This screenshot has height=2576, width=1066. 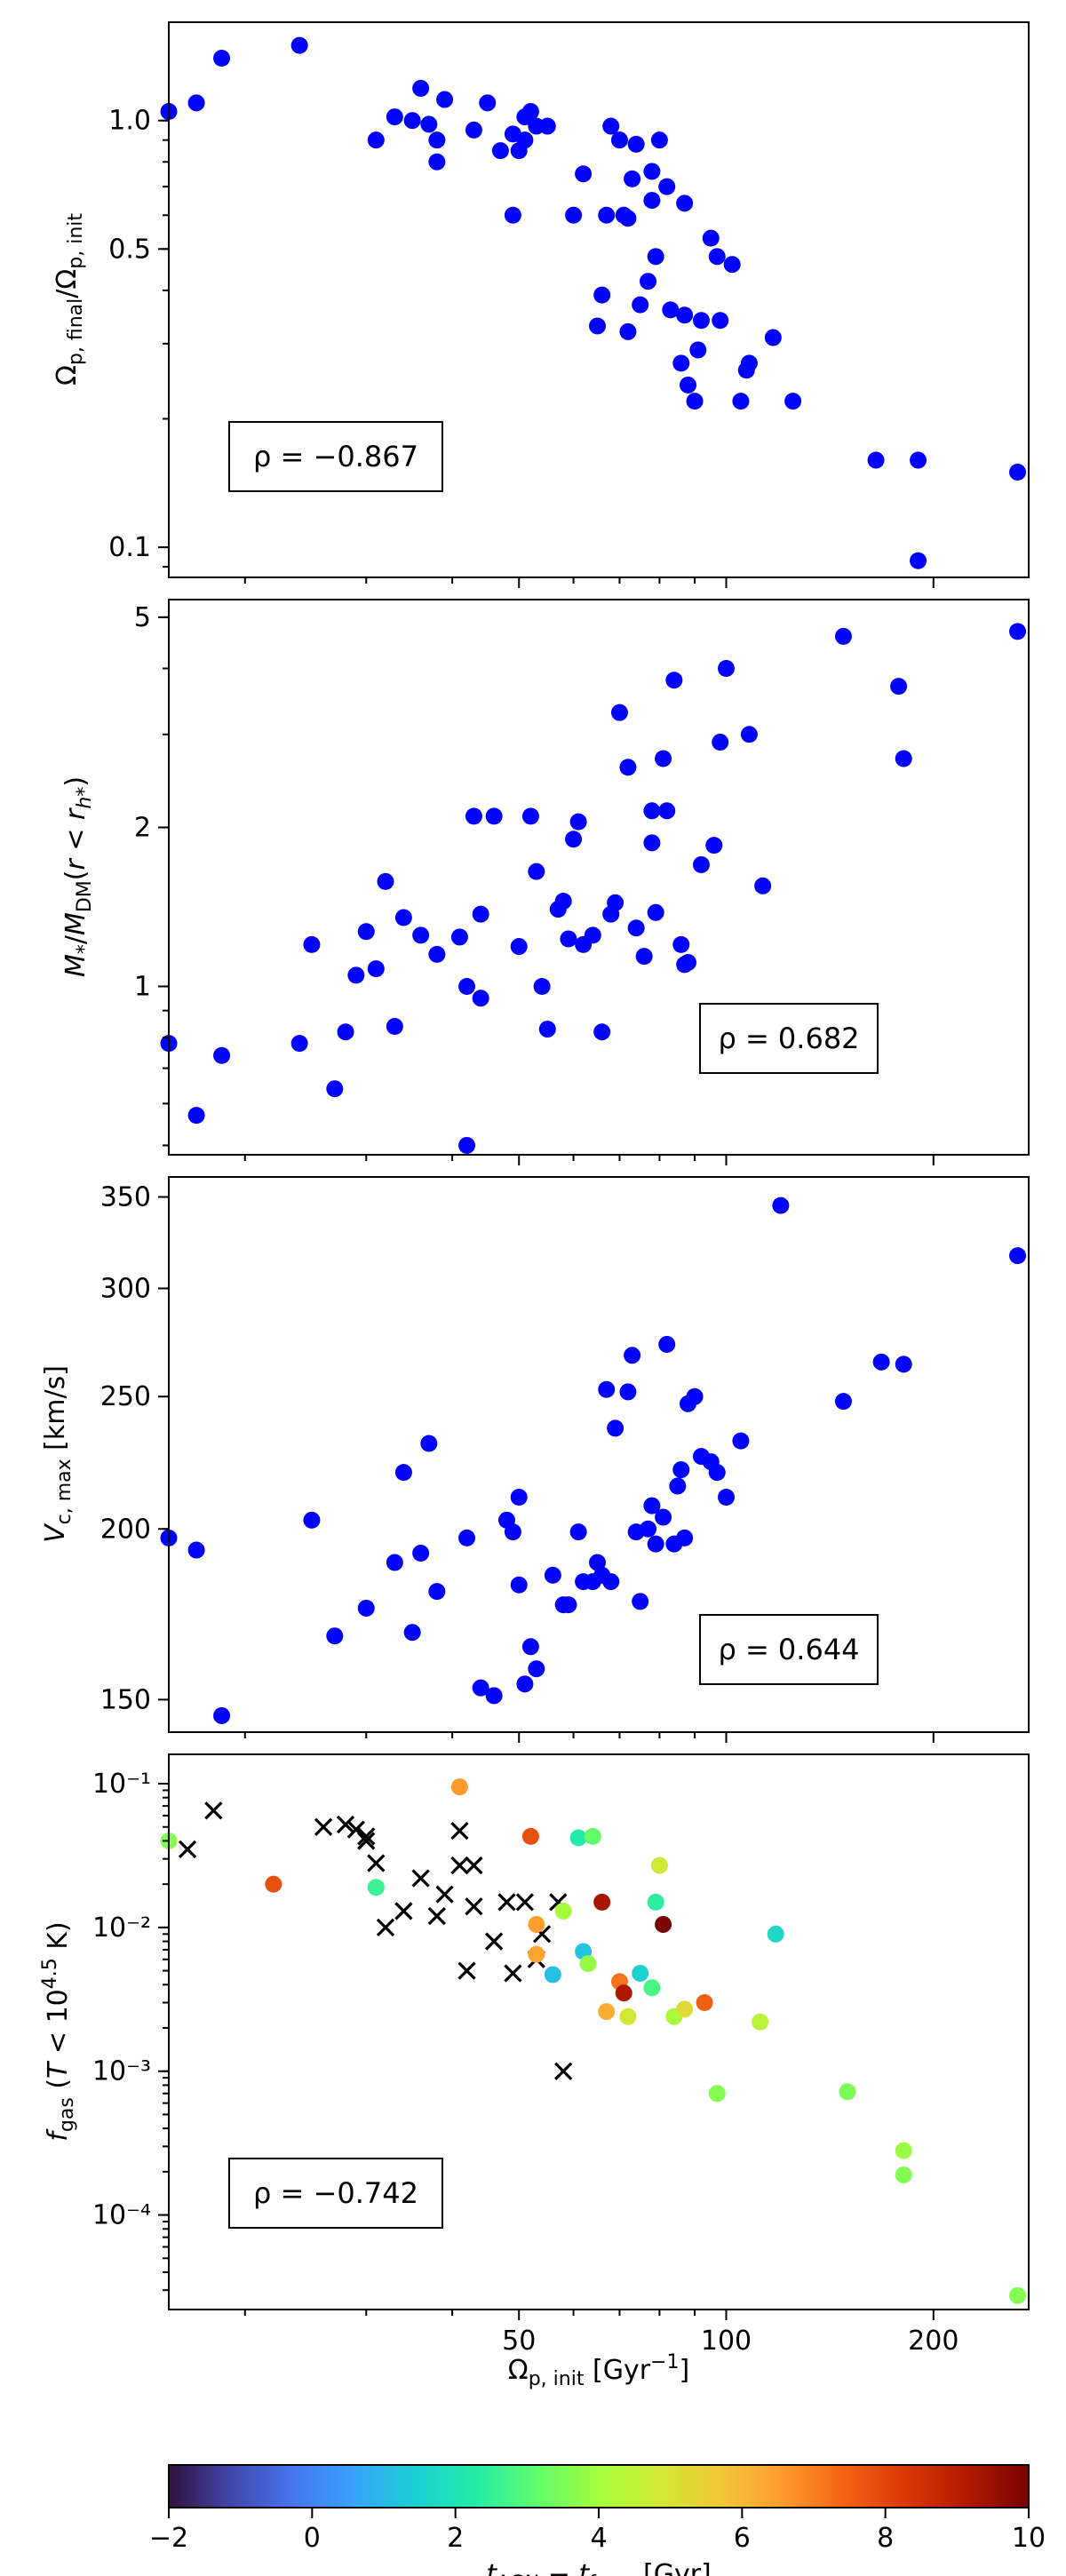 What do you see at coordinates (134, 1448) in the screenshot?
I see `vcmax-y-axis: 150 200 250 300 350` at bounding box center [134, 1448].